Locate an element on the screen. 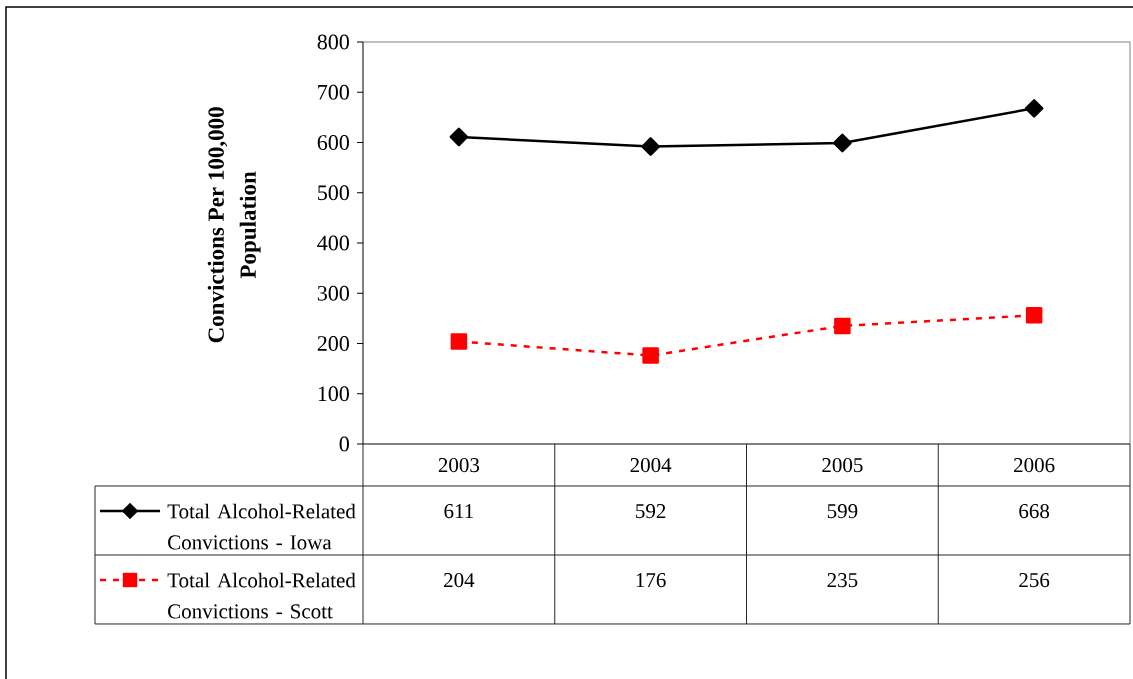 The height and width of the screenshot is (679, 1133). y-tick-label: 200 is located at coordinates (333, 343).